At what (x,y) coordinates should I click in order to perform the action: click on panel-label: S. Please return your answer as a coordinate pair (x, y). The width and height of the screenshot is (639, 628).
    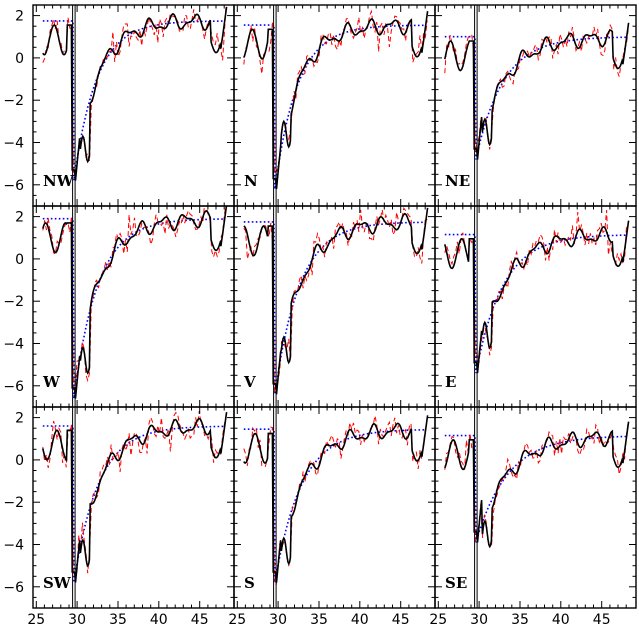
    Looking at the image, I should click on (249, 583).